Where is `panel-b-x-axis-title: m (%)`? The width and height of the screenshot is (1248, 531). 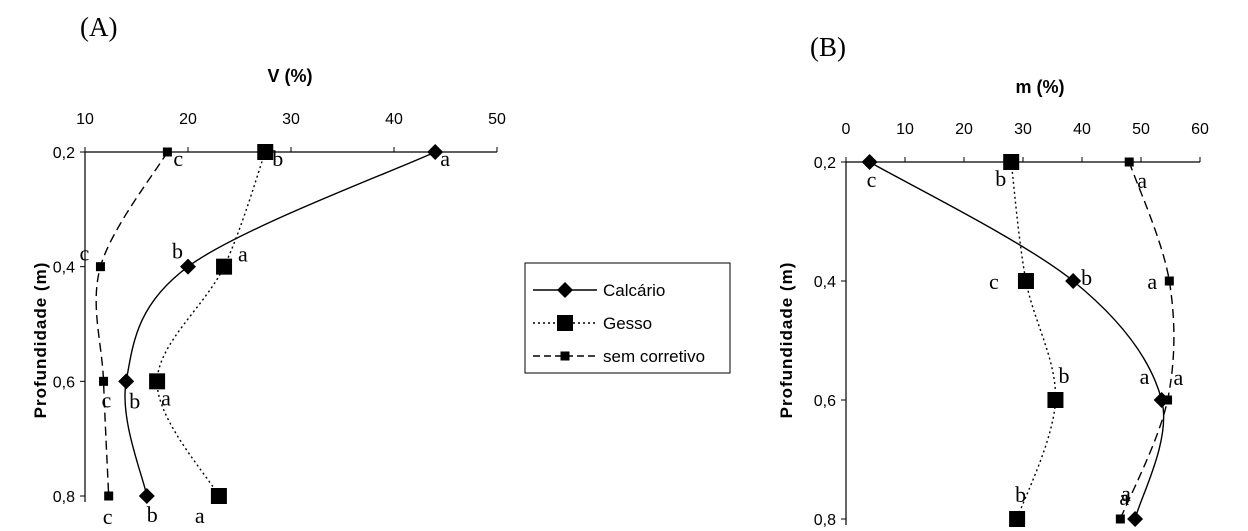 panel-b-x-axis-title: m (%) is located at coordinates (1040, 87).